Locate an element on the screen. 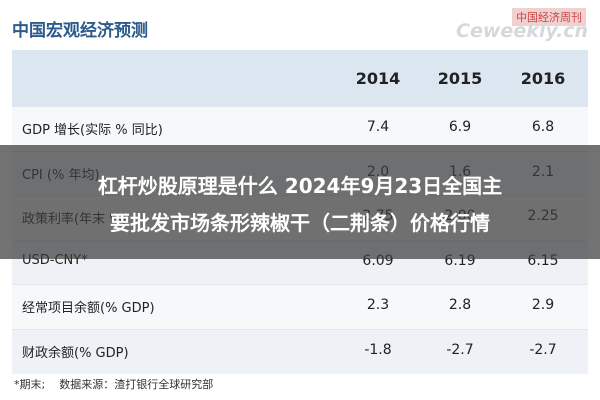  row-label: 经常项目余额(% GDP) is located at coordinates (88, 308).